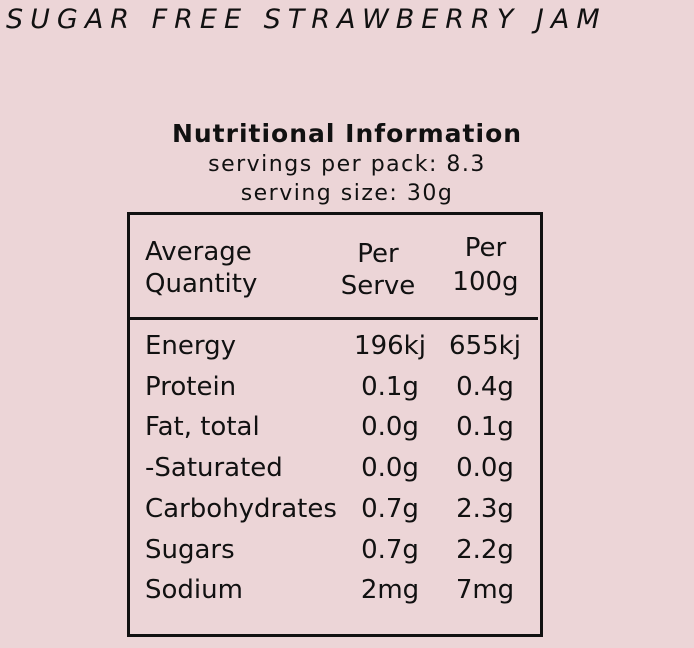 The height and width of the screenshot is (648, 694). Describe the element at coordinates (214, 468) in the screenshot. I see `nutrient-name: -Saturated` at that location.